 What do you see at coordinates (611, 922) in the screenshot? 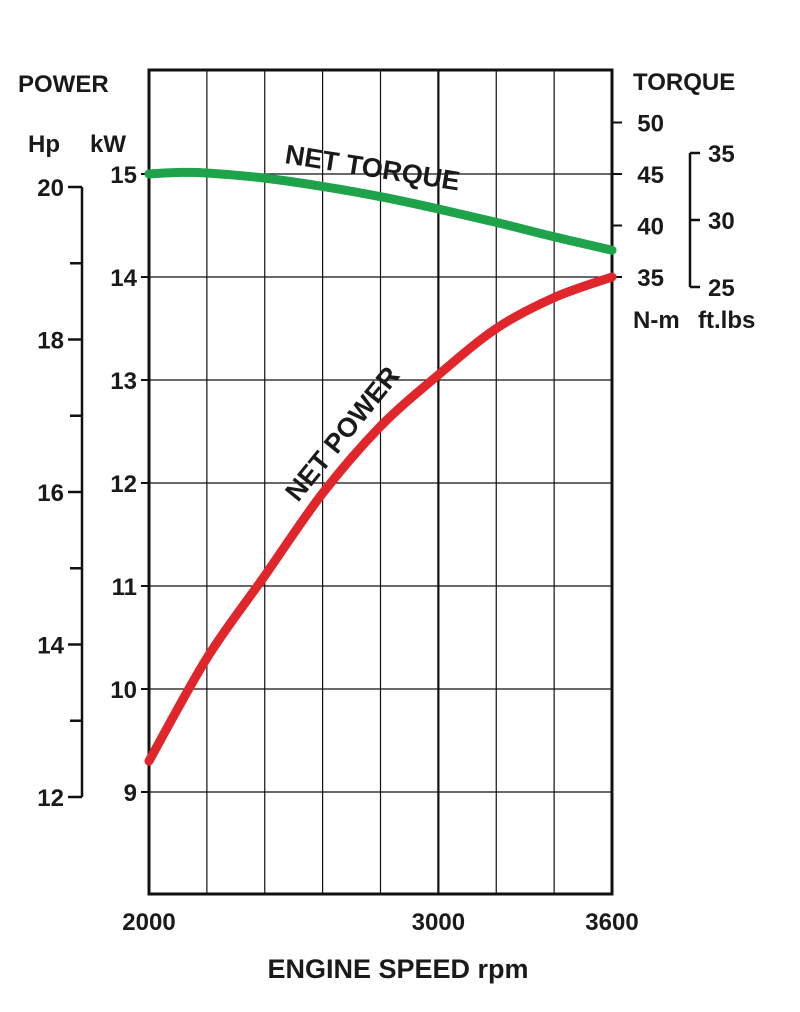
I see `x-tick-label: 3600` at bounding box center [611, 922].